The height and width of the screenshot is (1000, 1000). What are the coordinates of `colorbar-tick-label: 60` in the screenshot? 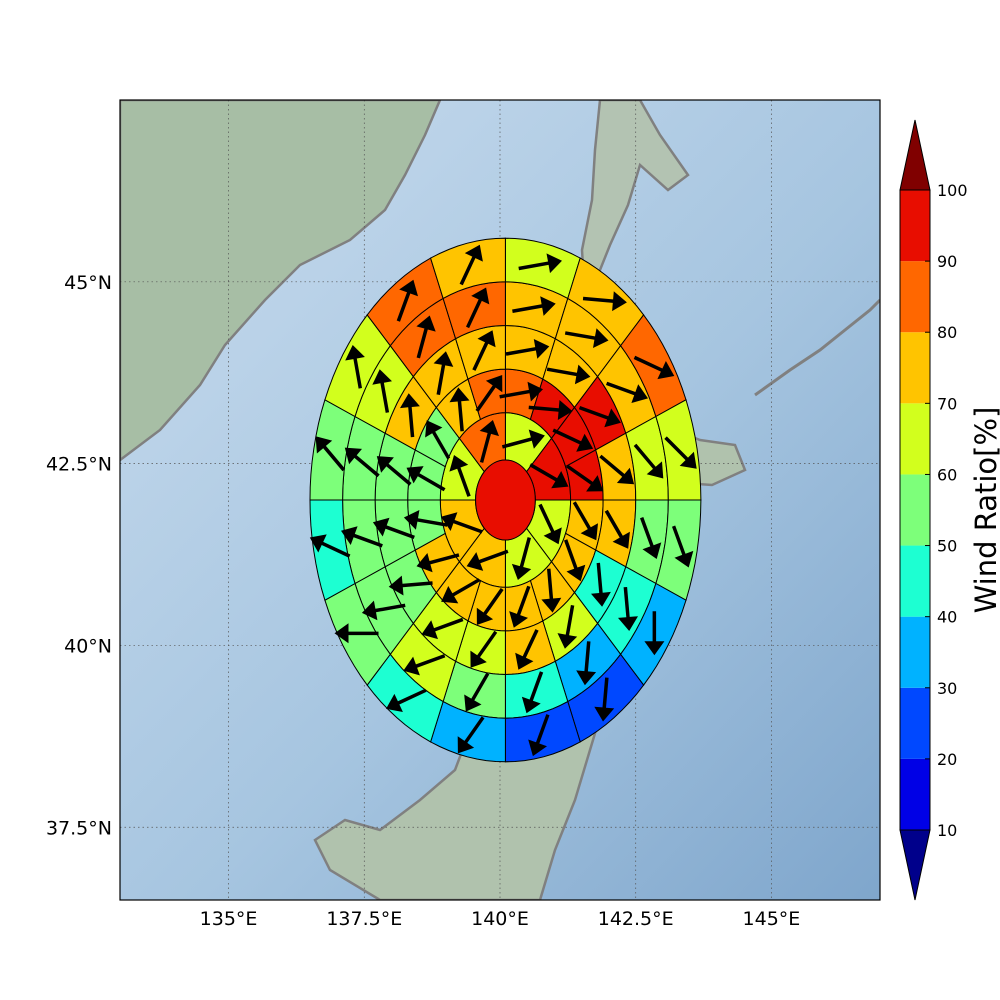 It's located at (947, 474).